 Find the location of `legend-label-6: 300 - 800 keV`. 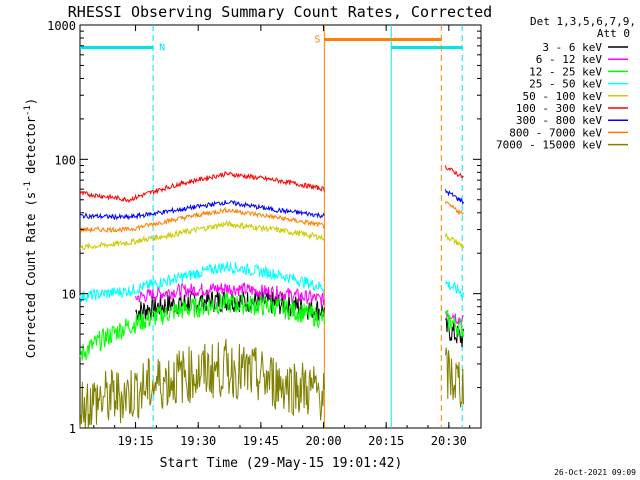

legend-label-6: 300 - 800 keV is located at coordinates (559, 120).